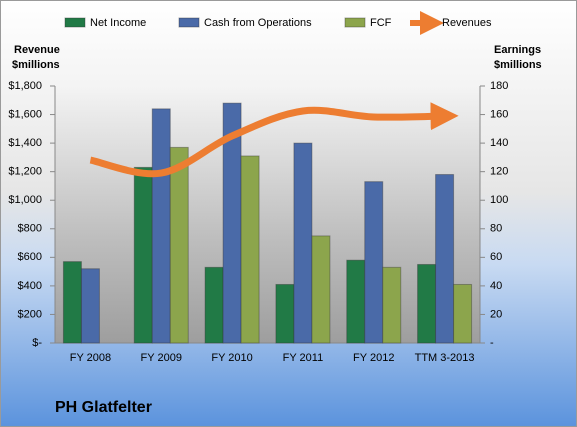 Image resolution: width=577 pixels, height=427 pixels. Describe the element at coordinates (103, 407) in the screenshot. I see `chart-title: PH Glatfelter` at that location.